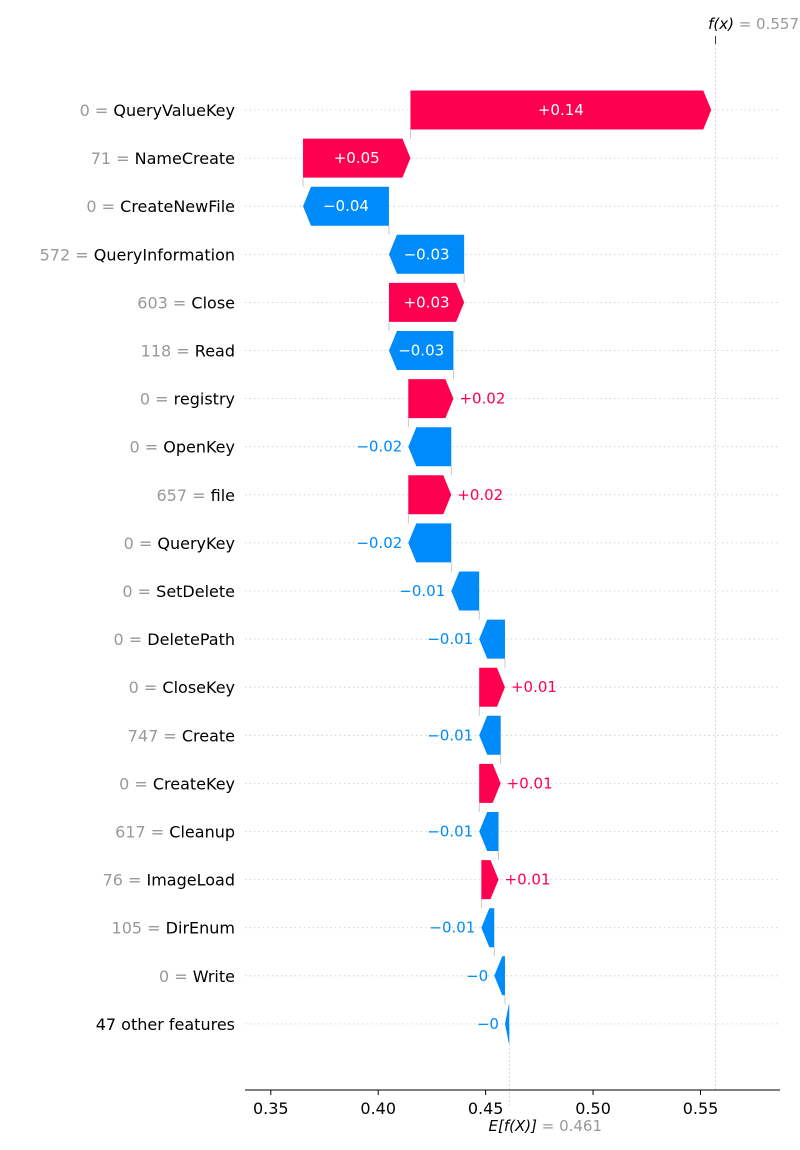  I want to click on feature-name: SetDelete, so click(195, 591).